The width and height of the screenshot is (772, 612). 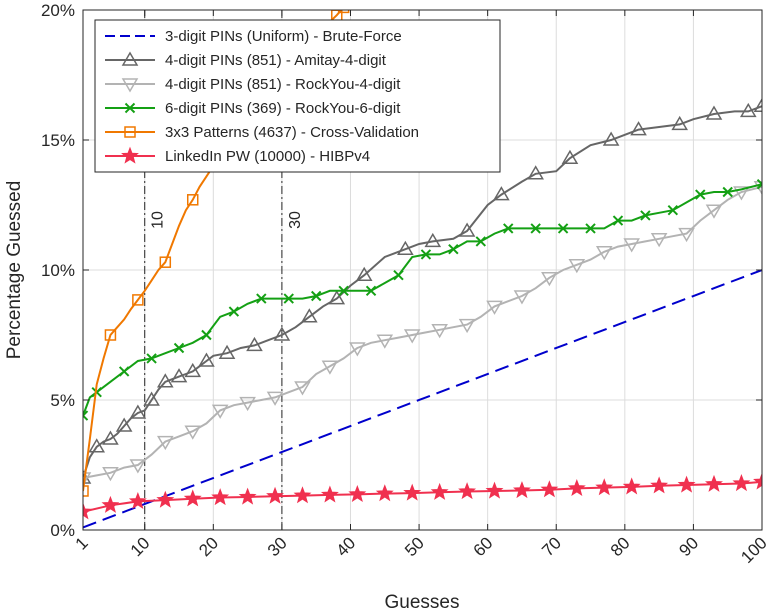 What do you see at coordinates (276, 60) in the screenshot?
I see `legend-label: 4-digit PINs (851) - Amitay-4-digit` at bounding box center [276, 60].